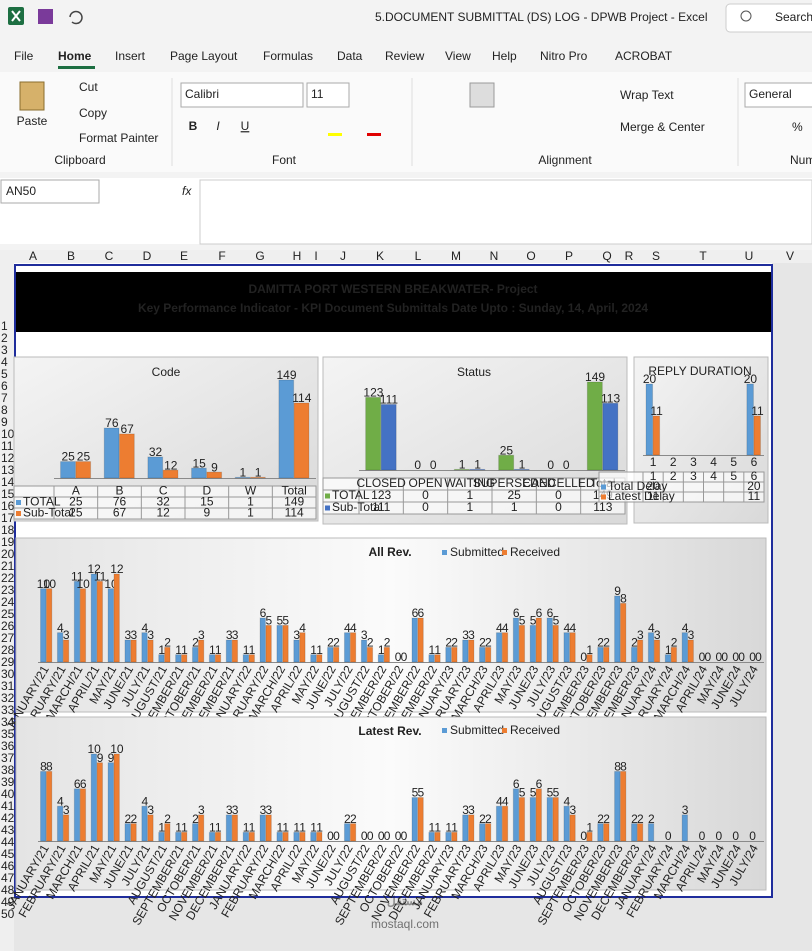 Image resolution: width=812 pixels, height=951 pixels. What do you see at coordinates (202, 94) in the screenshot?
I see `font-name: Calibri` at bounding box center [202, 94].